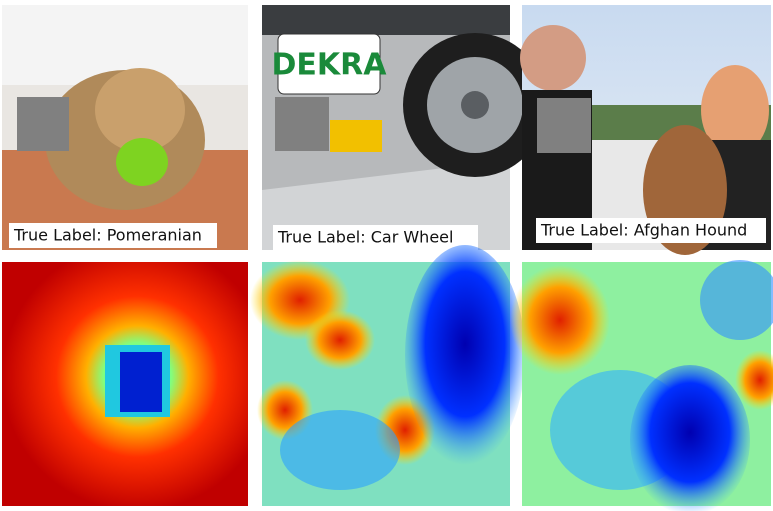  I want to click on label: True Label: Pomeranian, so click(107, 235).